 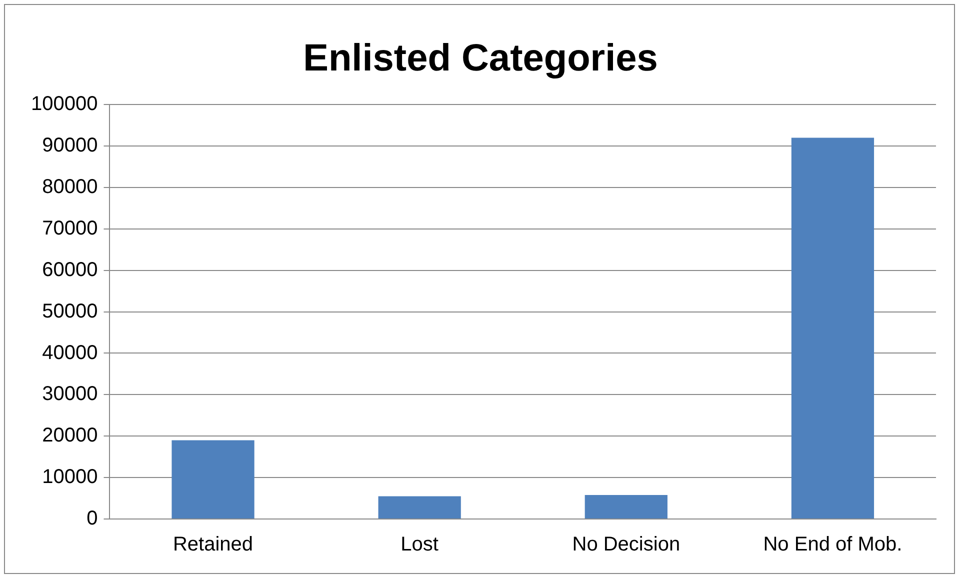 What do you see at coordinates (64, 104) in the screenshot?
I see `y-tick-label: 100000` at bounding box center [64, 104].